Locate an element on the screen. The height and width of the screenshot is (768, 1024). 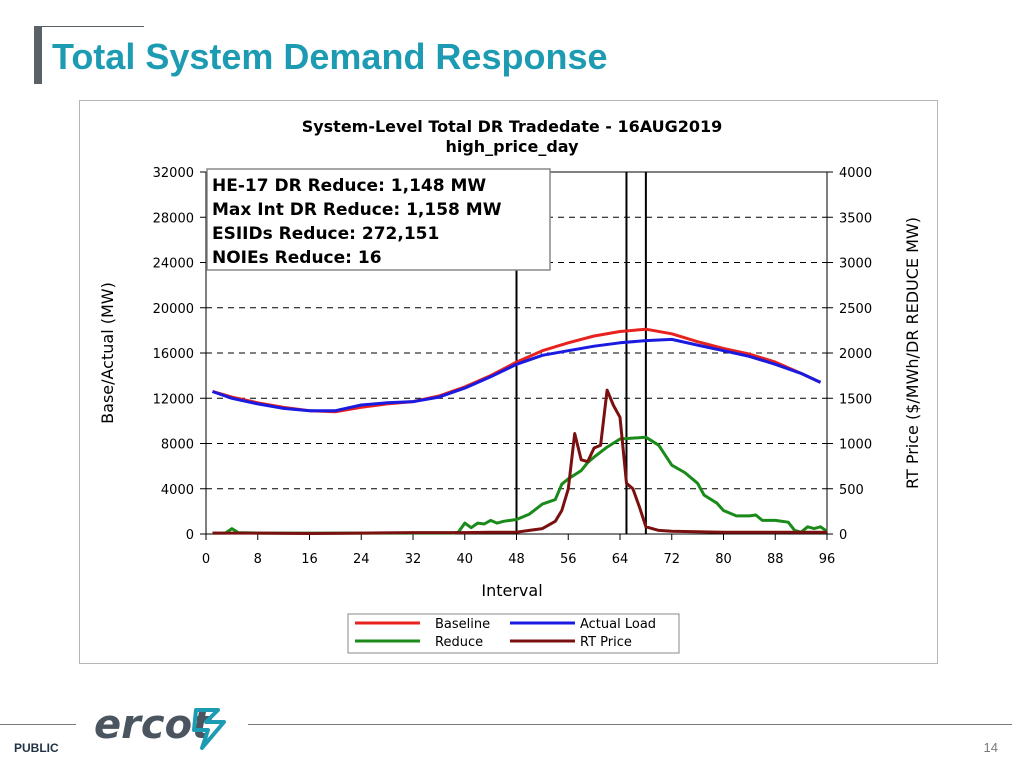
legend-label: Baseline is located at coordinates (462, 624).